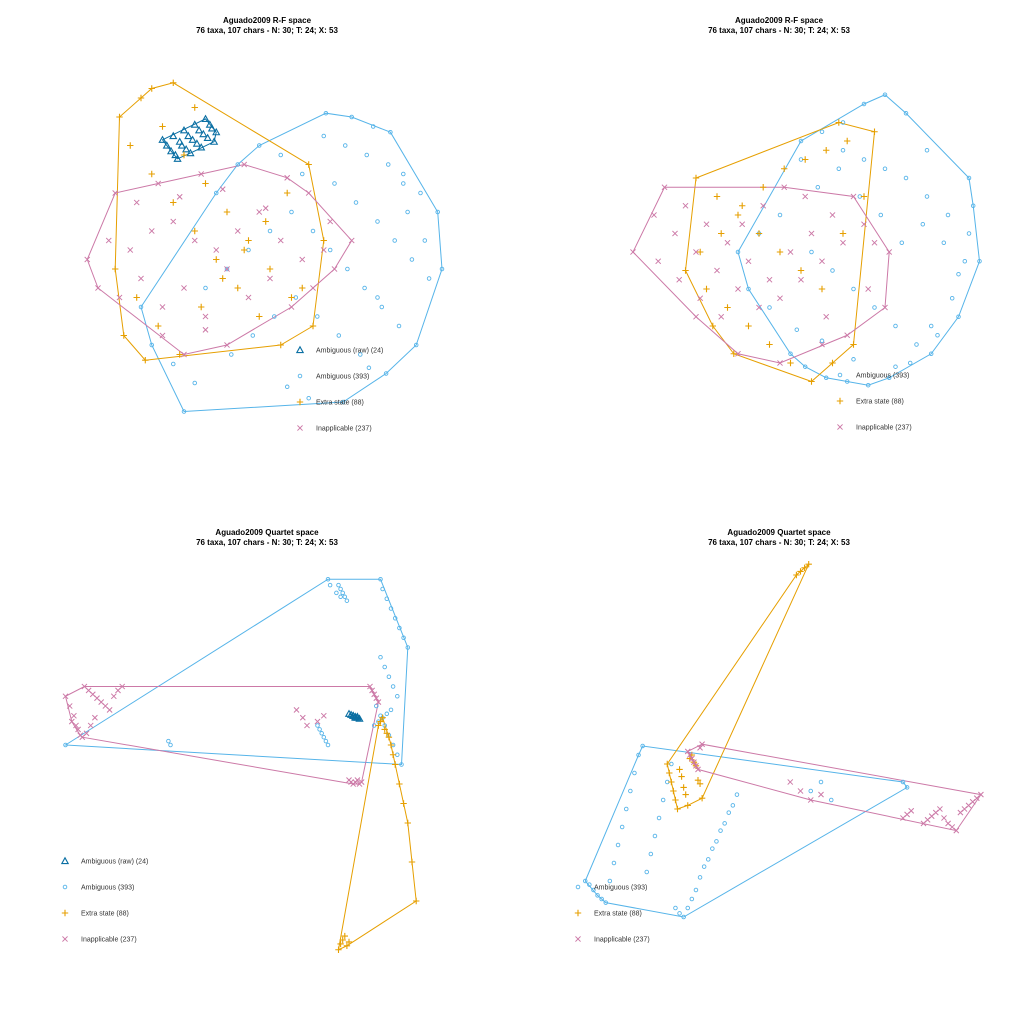  What do you see at coordinates (349, 351) in the screenshot?
I see `legend-label-ambiguous: Ambiguous (raw) (24)` at bounding box center [349, 351].